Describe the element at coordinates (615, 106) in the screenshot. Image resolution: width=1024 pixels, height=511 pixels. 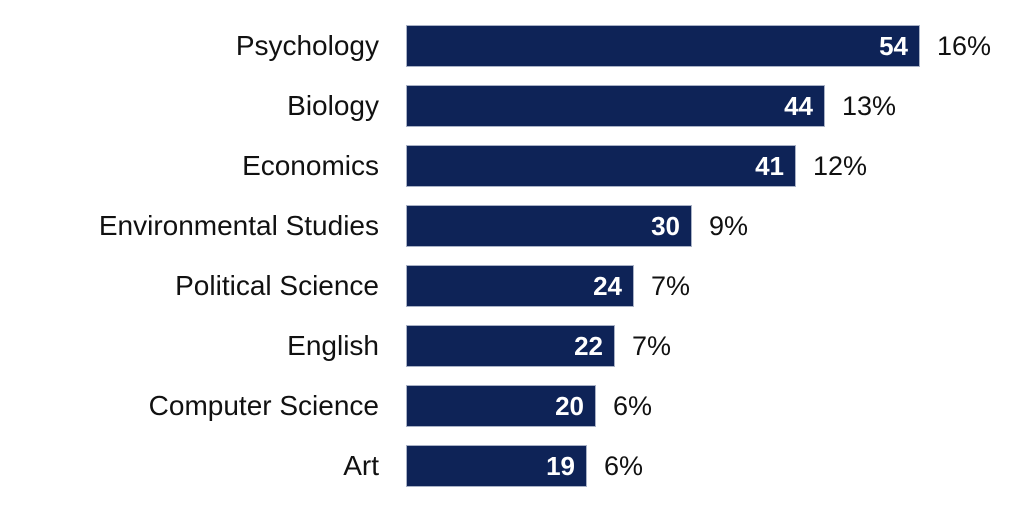
I see `bar: 44` at that location.